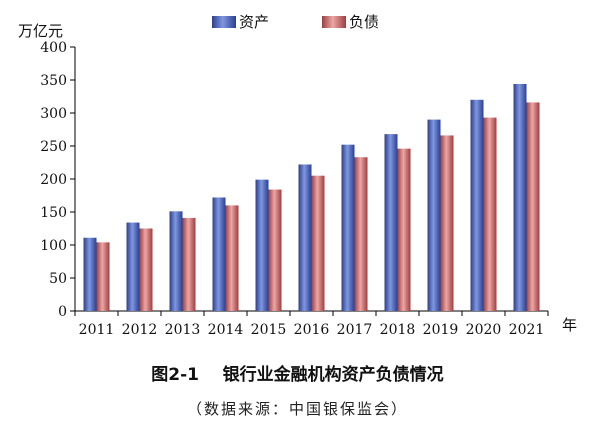  What do you see at coordinates (133, 266) in the screenshot?
I see `bar-assets-2012` at bounding box center [133, 266].